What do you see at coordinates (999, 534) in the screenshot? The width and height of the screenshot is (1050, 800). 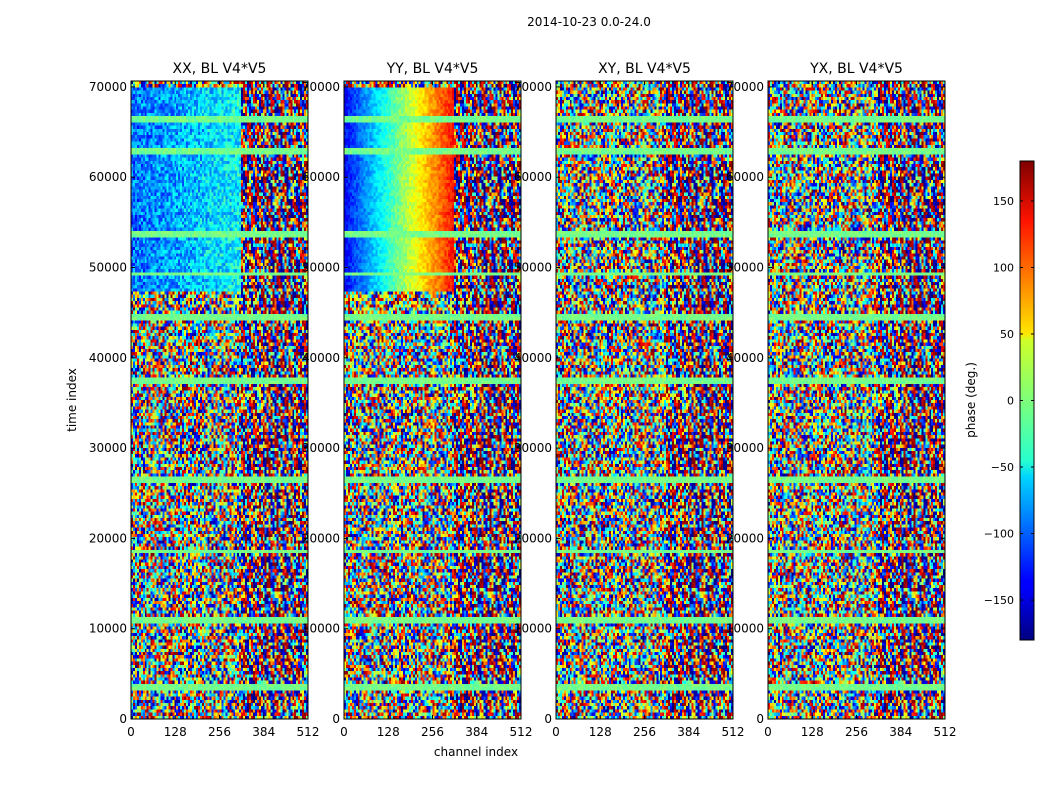 I see `colorbar-tick-label: −100` at bounding box center [999, 534].